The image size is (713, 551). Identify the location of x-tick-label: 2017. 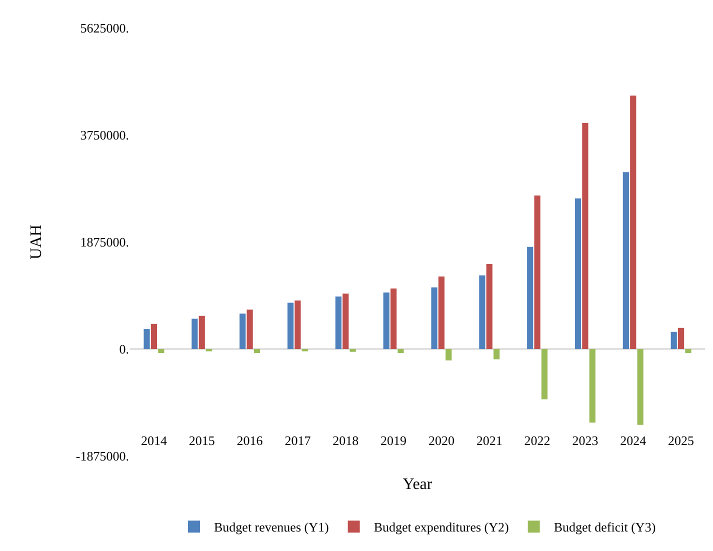
(298, 440).